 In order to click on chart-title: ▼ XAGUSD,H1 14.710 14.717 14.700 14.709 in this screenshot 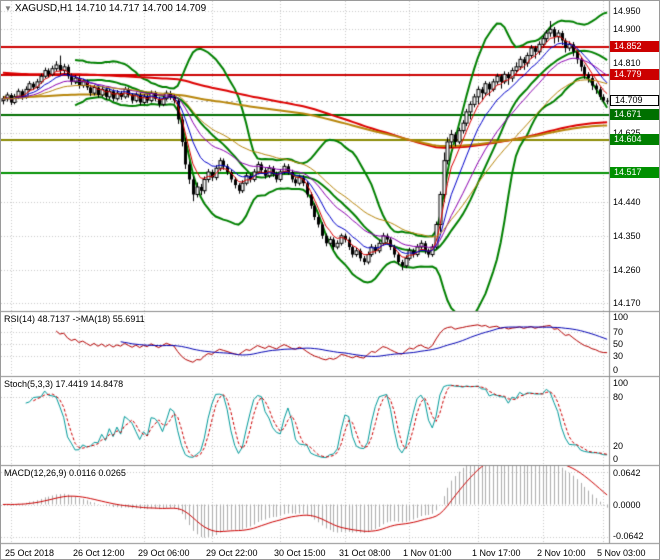, I will do `click(105, 8)`.